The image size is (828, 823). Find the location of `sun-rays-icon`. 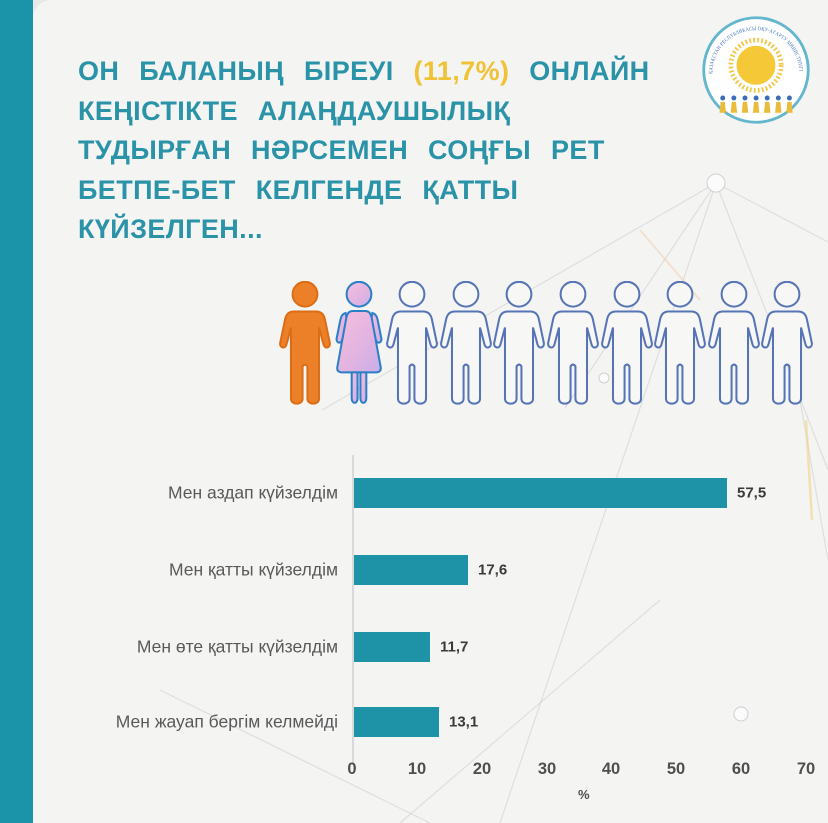

sun-rays-icon is located at coordinates (756, 65).